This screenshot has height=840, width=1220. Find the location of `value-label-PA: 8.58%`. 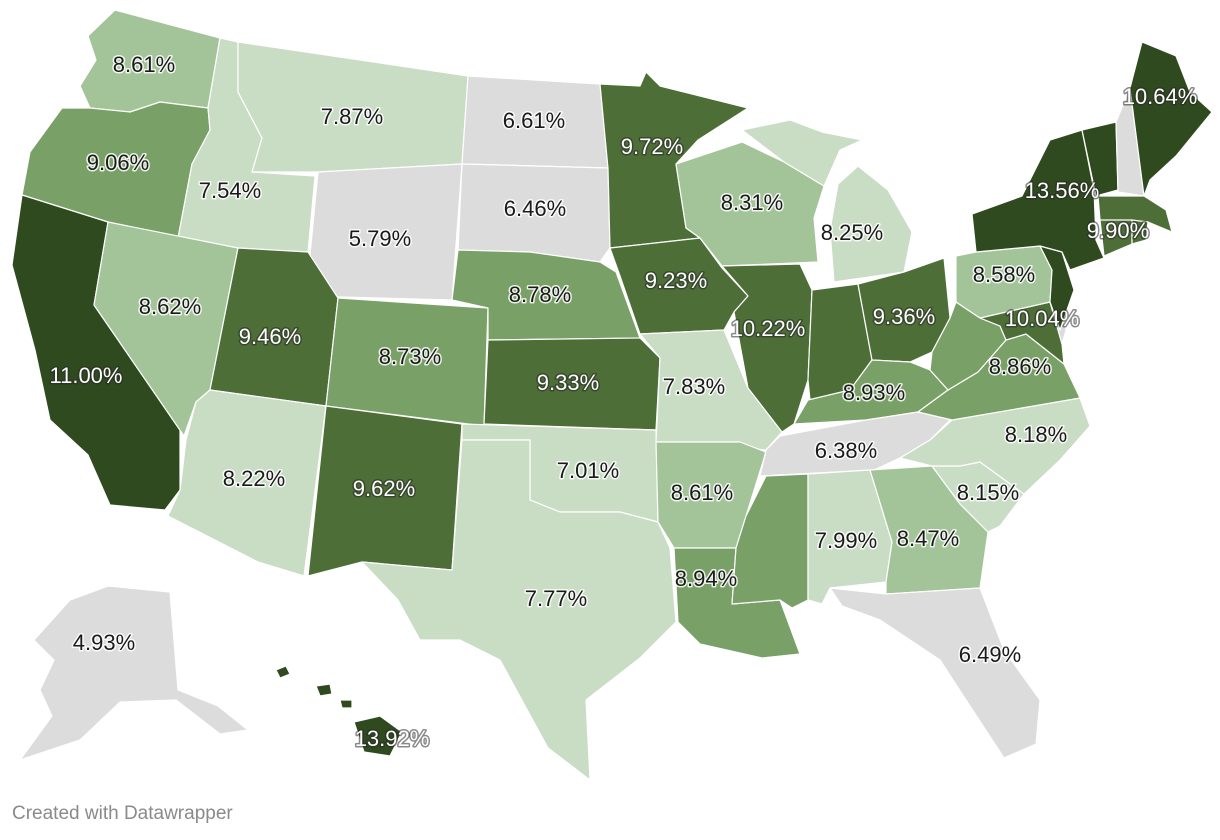

value-label-PA: 8.58% is located at coordinates (1004, 274).